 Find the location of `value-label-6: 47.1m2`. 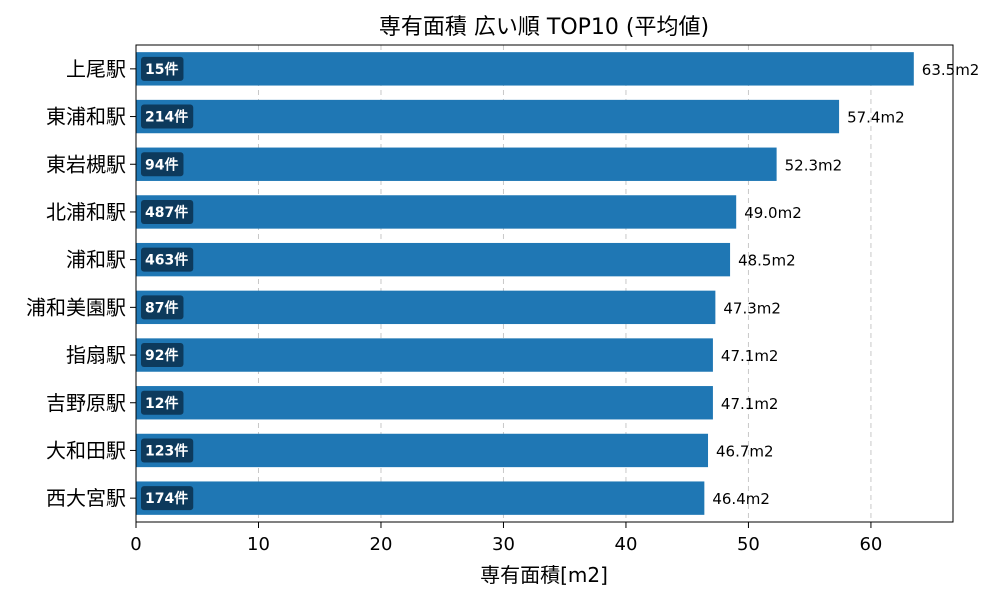

value-label-6: 47.1m2 is located at coordinates (750, 356).